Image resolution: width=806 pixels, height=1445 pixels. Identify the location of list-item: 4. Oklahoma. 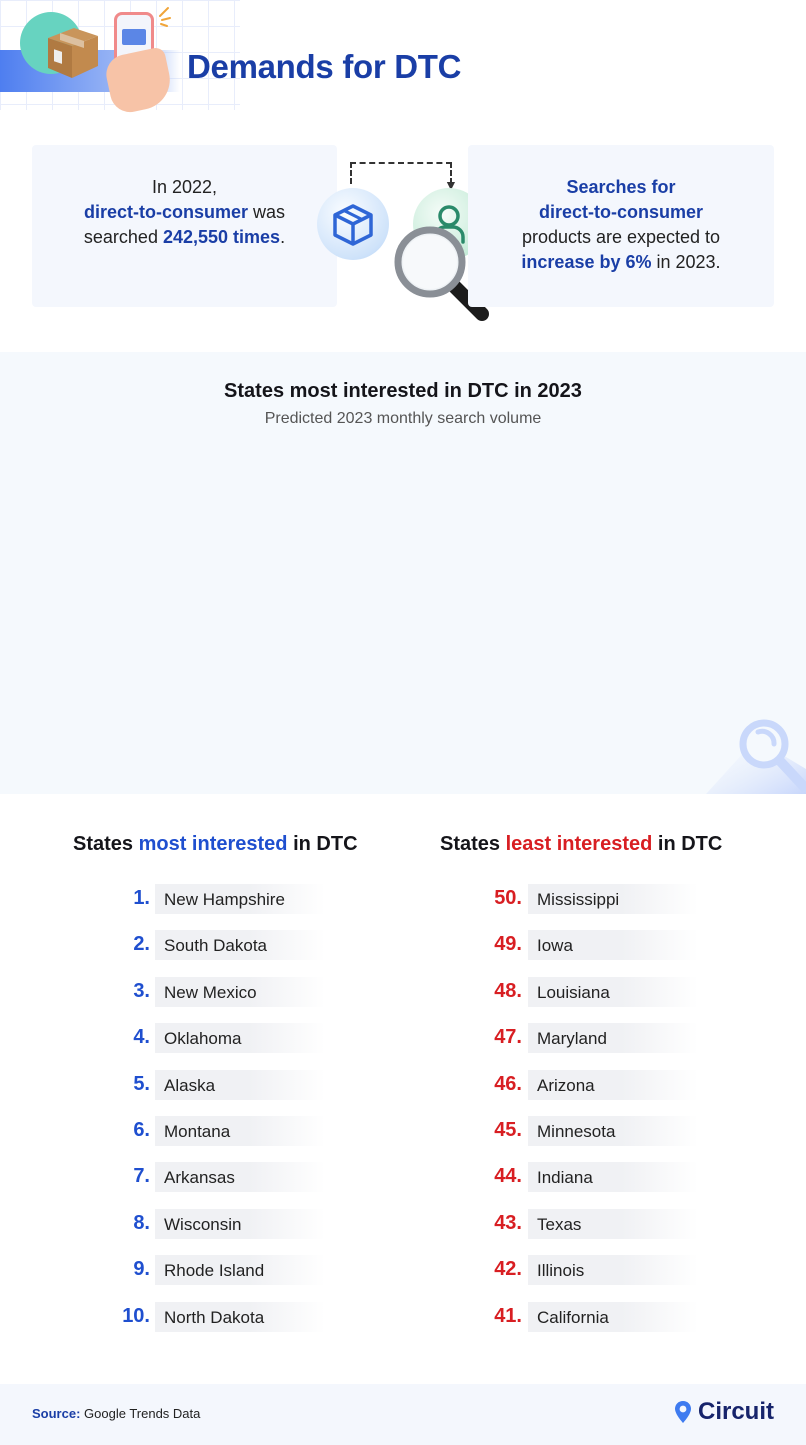
(230, 1046).